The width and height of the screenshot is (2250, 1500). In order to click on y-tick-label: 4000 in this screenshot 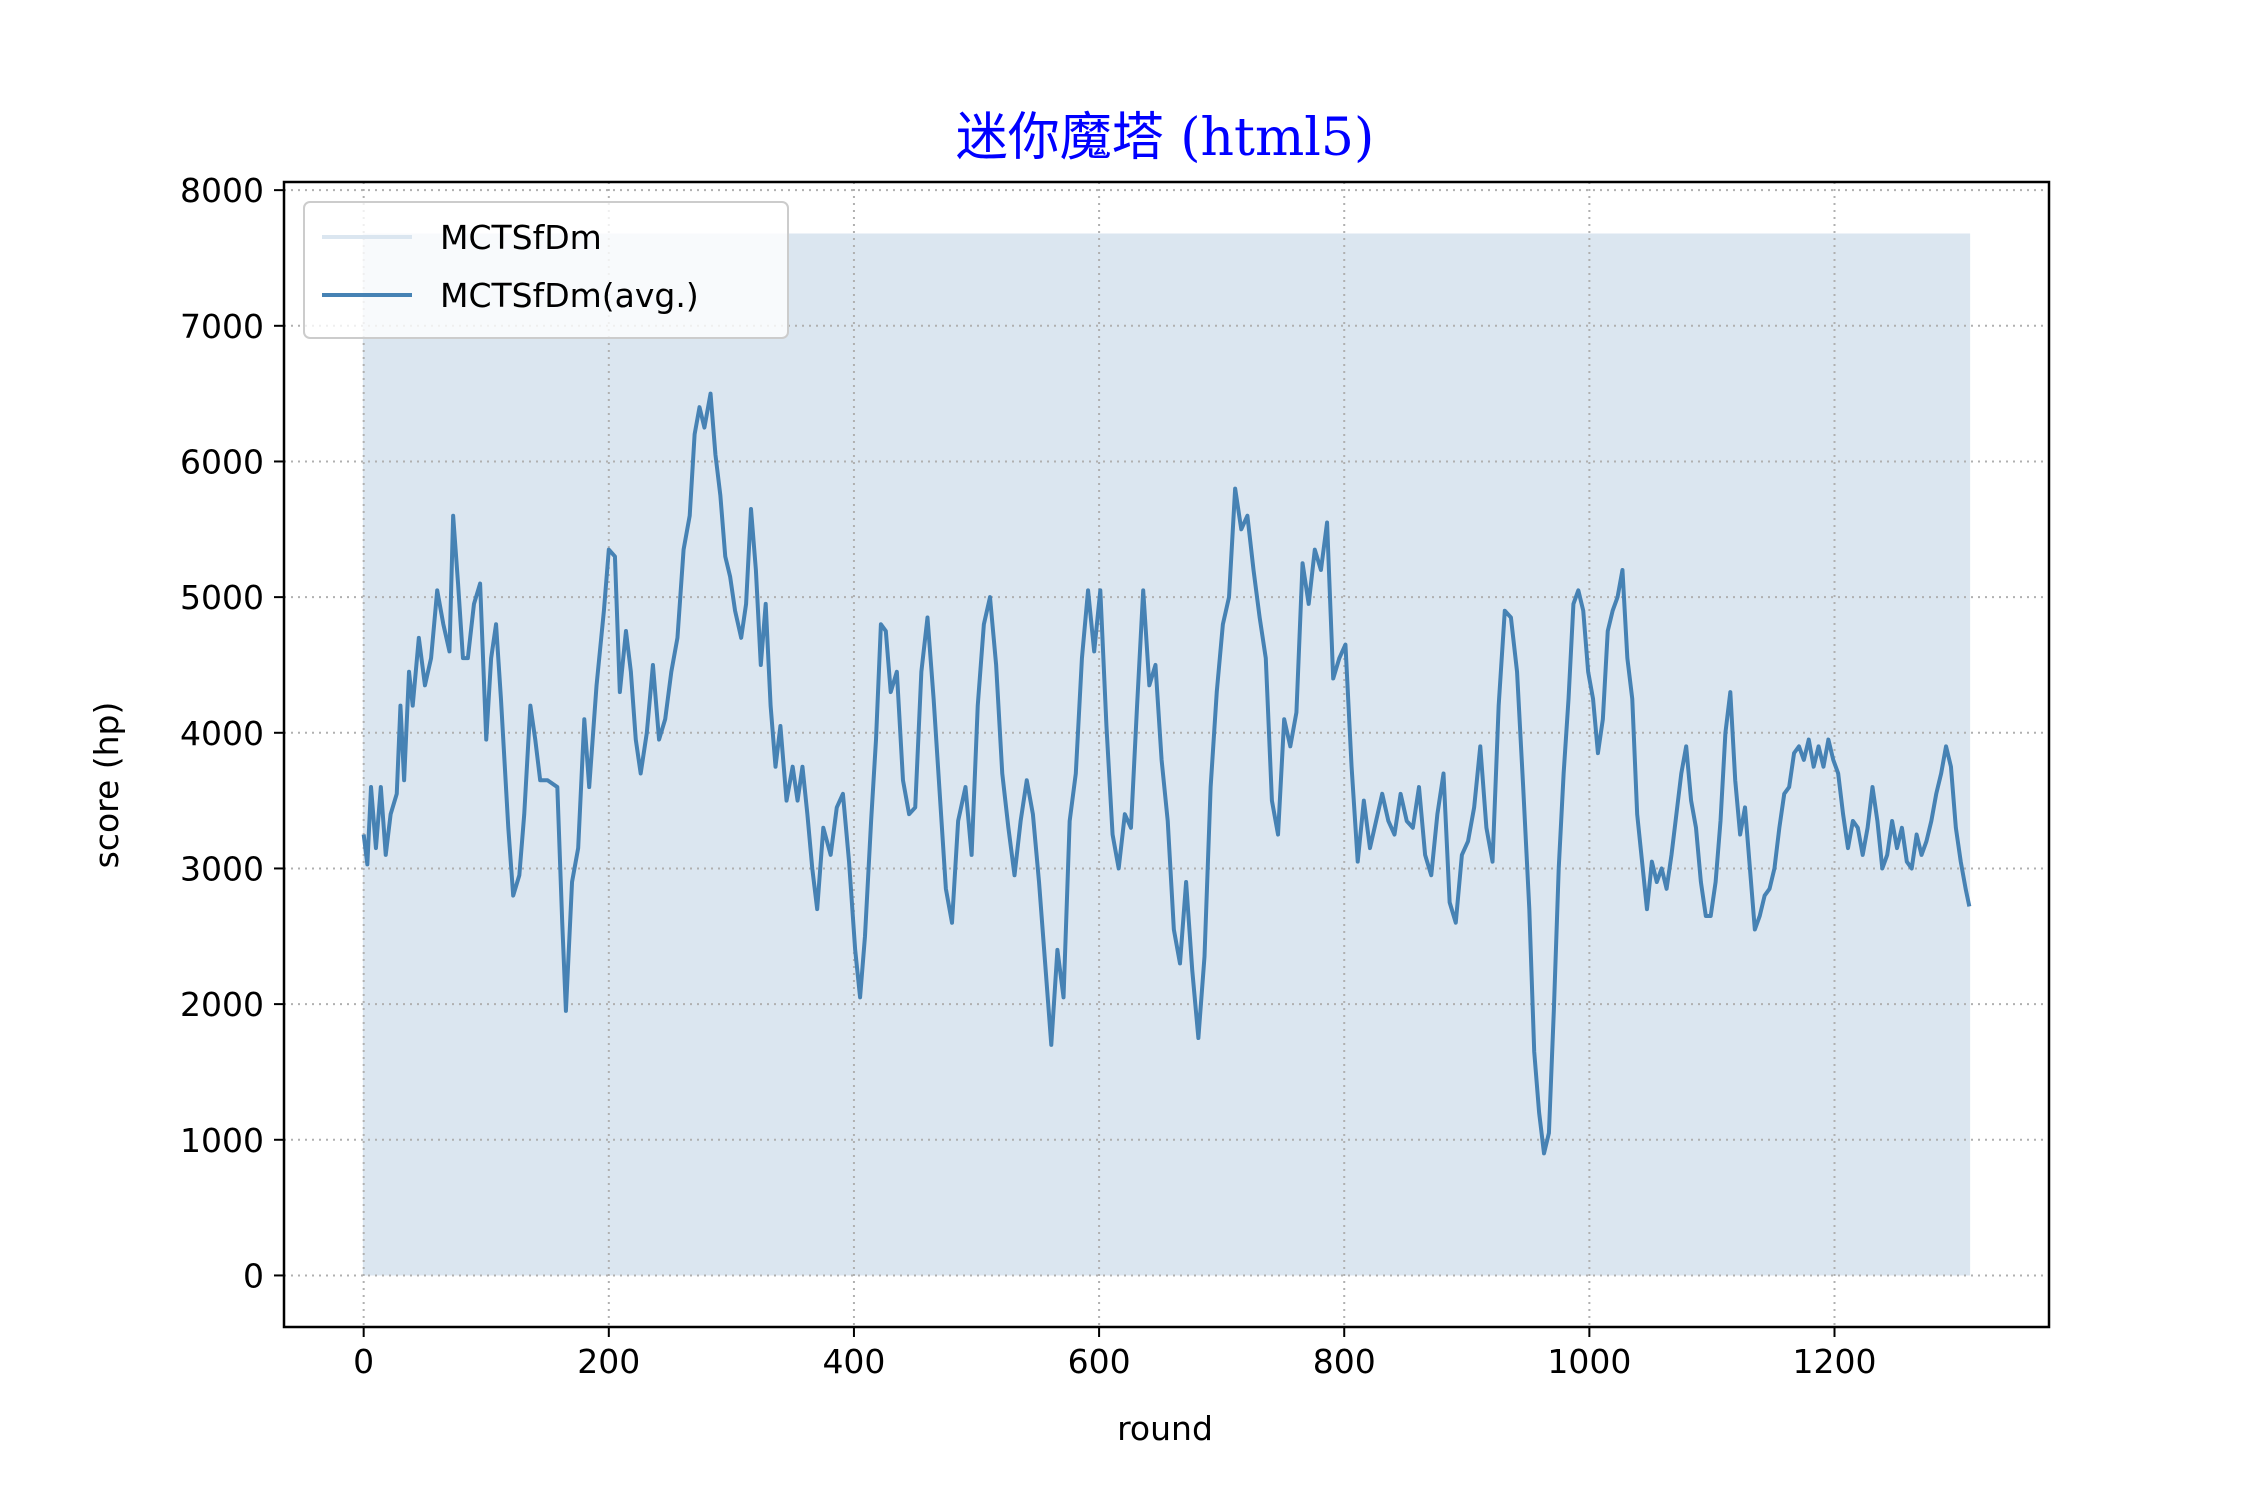, I will do `click(222, 733)`.